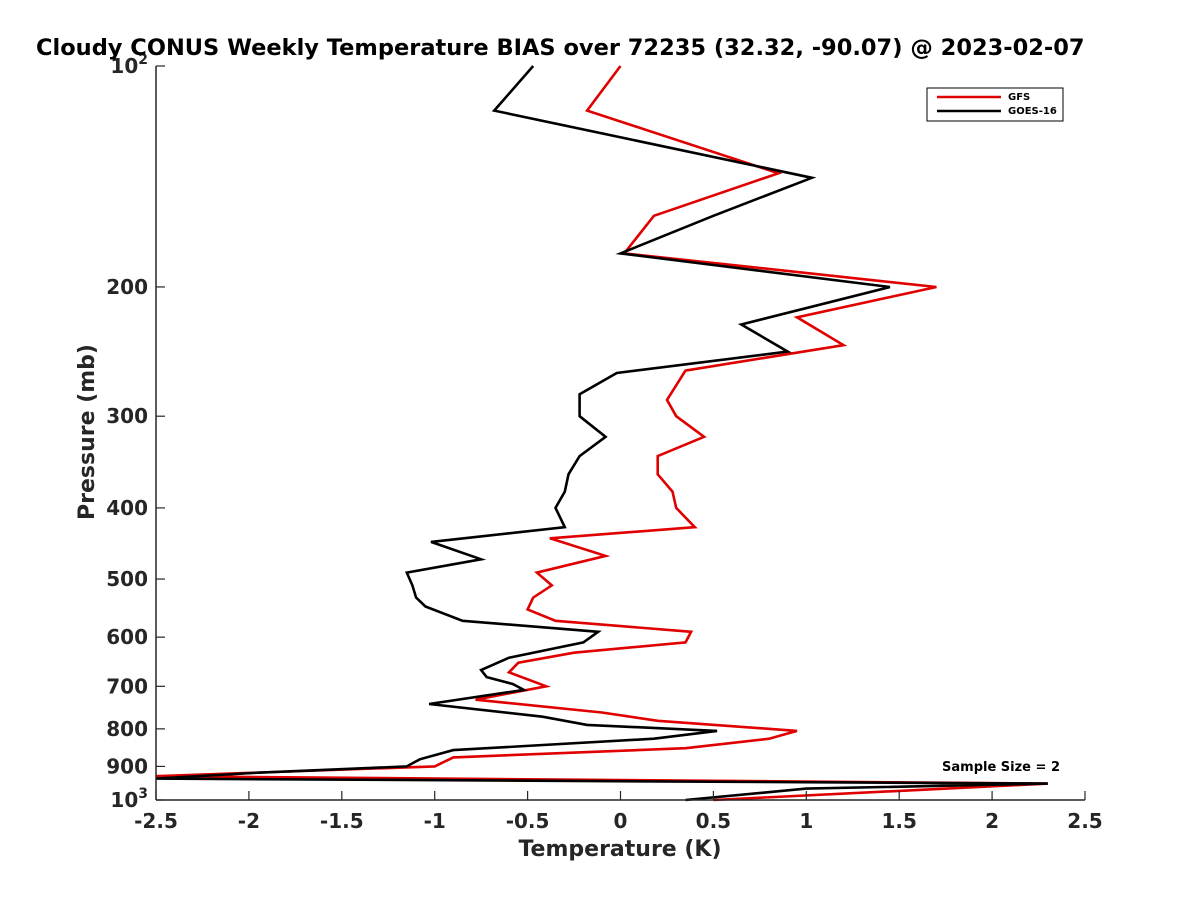  Describe the element at coordinates (992, 821) in the screenshot. I see `x-tick-label: 2` at that location.